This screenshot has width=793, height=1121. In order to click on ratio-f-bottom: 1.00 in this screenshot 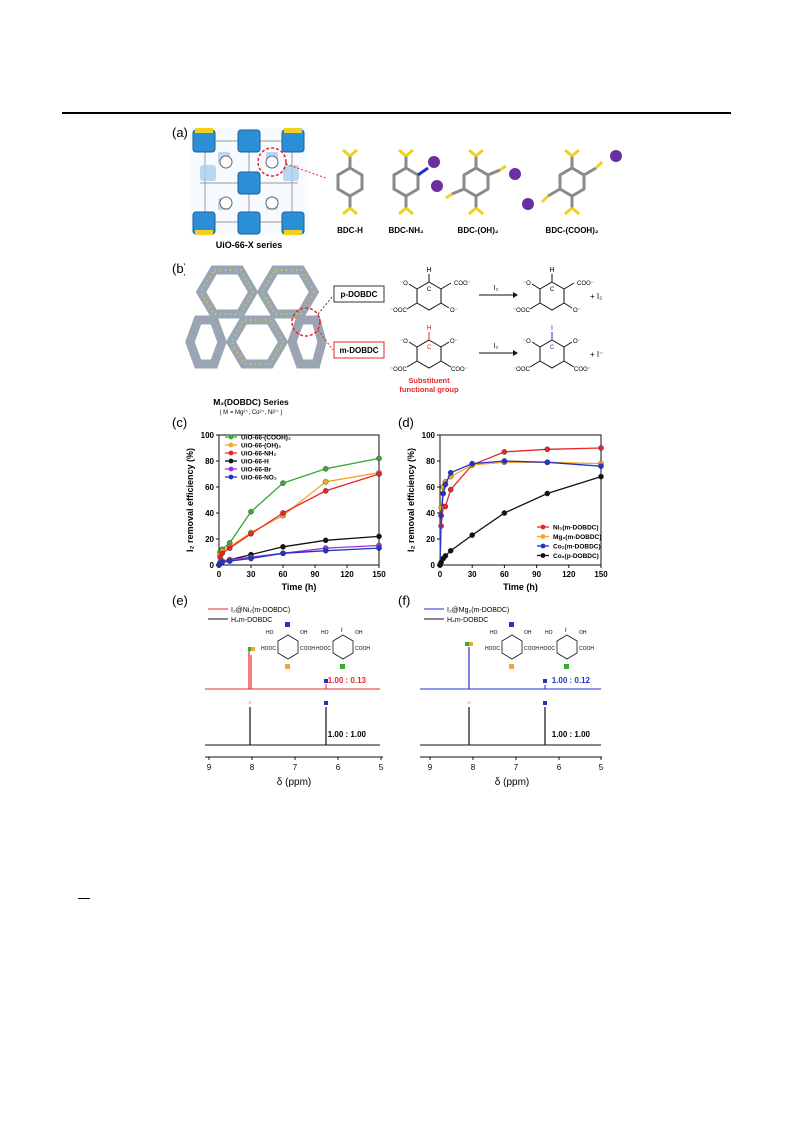, I will do `click(571, 734)`.